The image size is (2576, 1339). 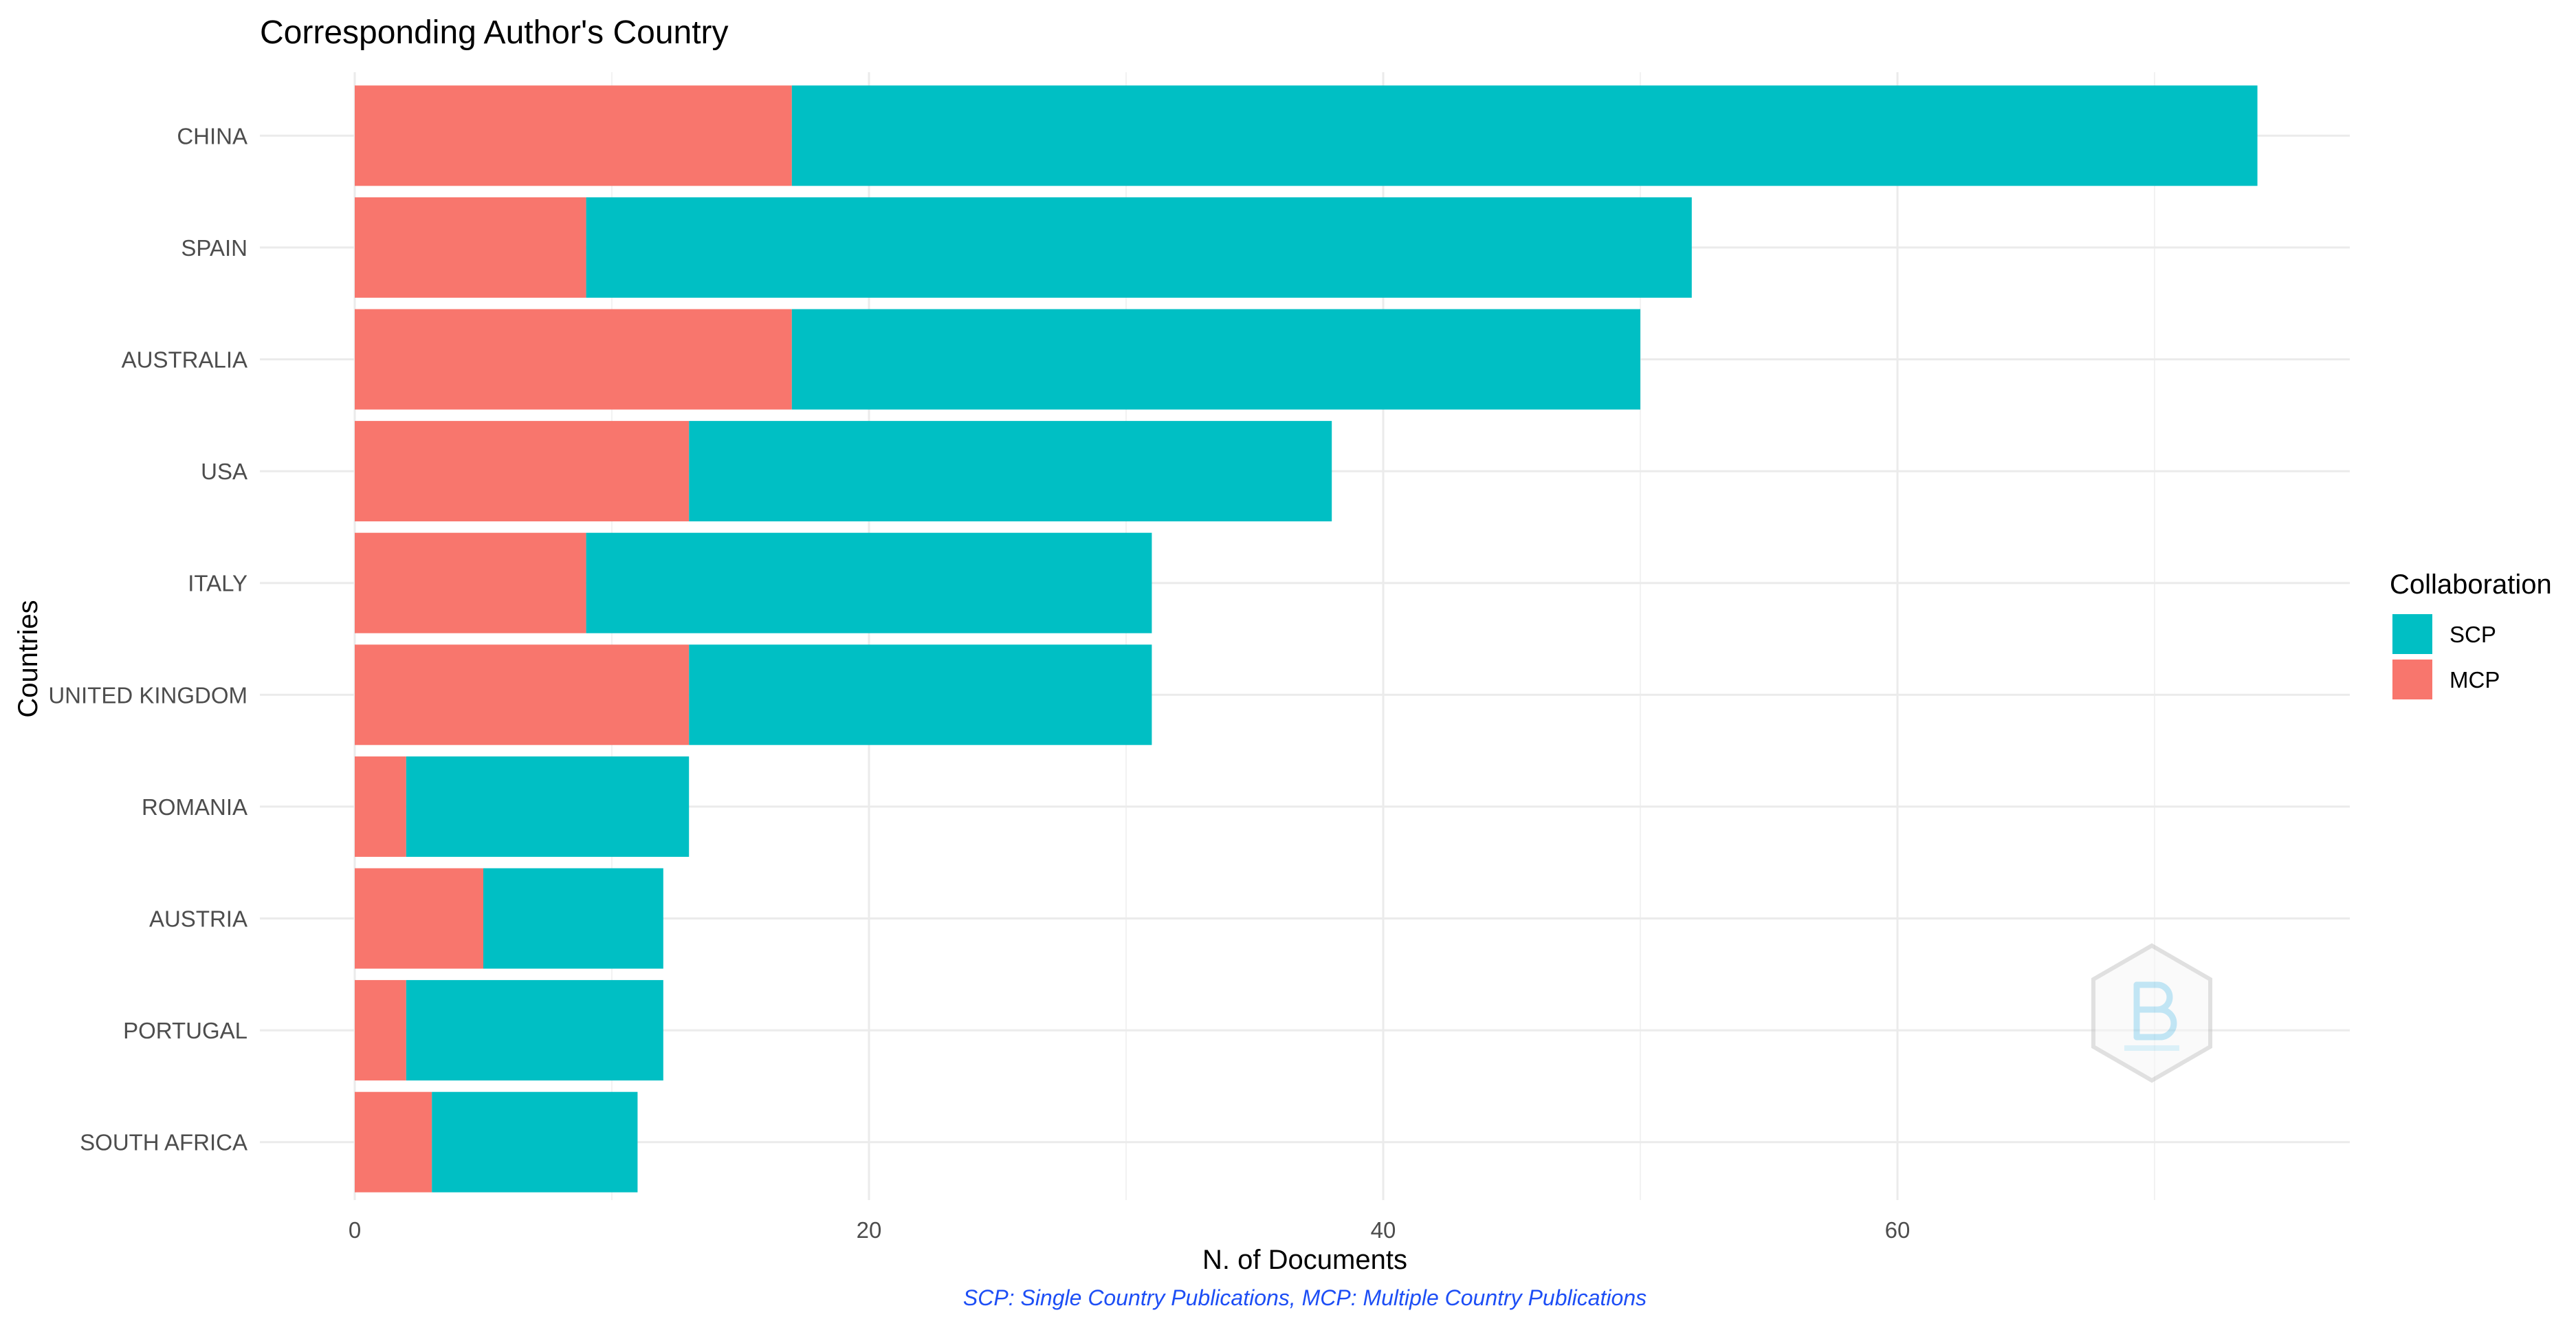 I want to click on bar-mcp-australia, so click(x=573, y=360).